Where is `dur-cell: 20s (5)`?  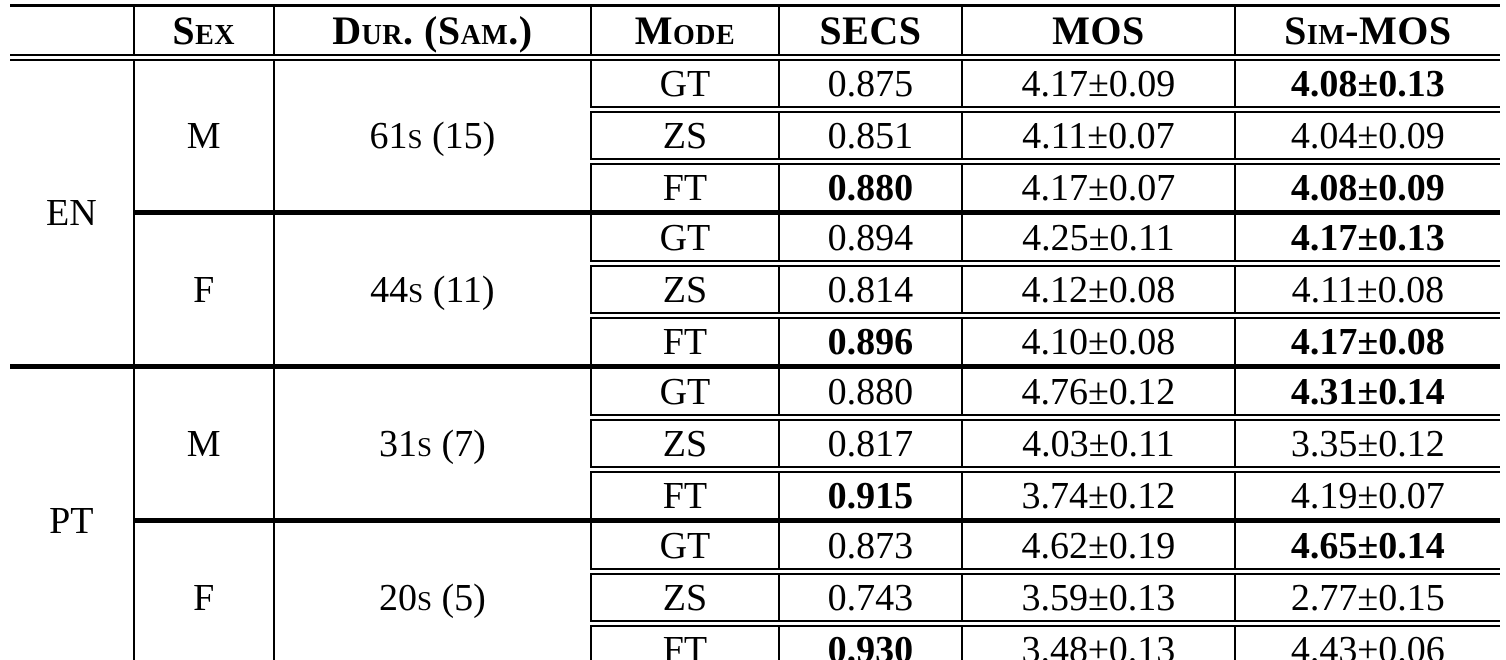
dur-cell: 20s (5) is located at coordinates (432, 589).